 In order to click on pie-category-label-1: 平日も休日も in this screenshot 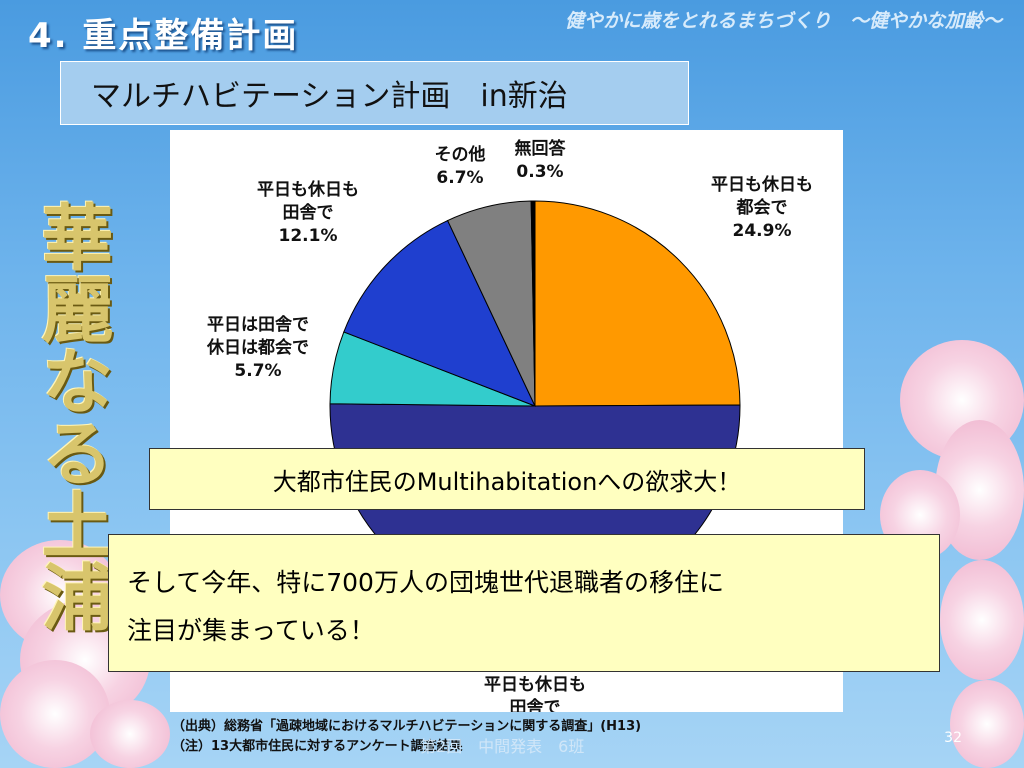, I will do `click(535, 684)`.